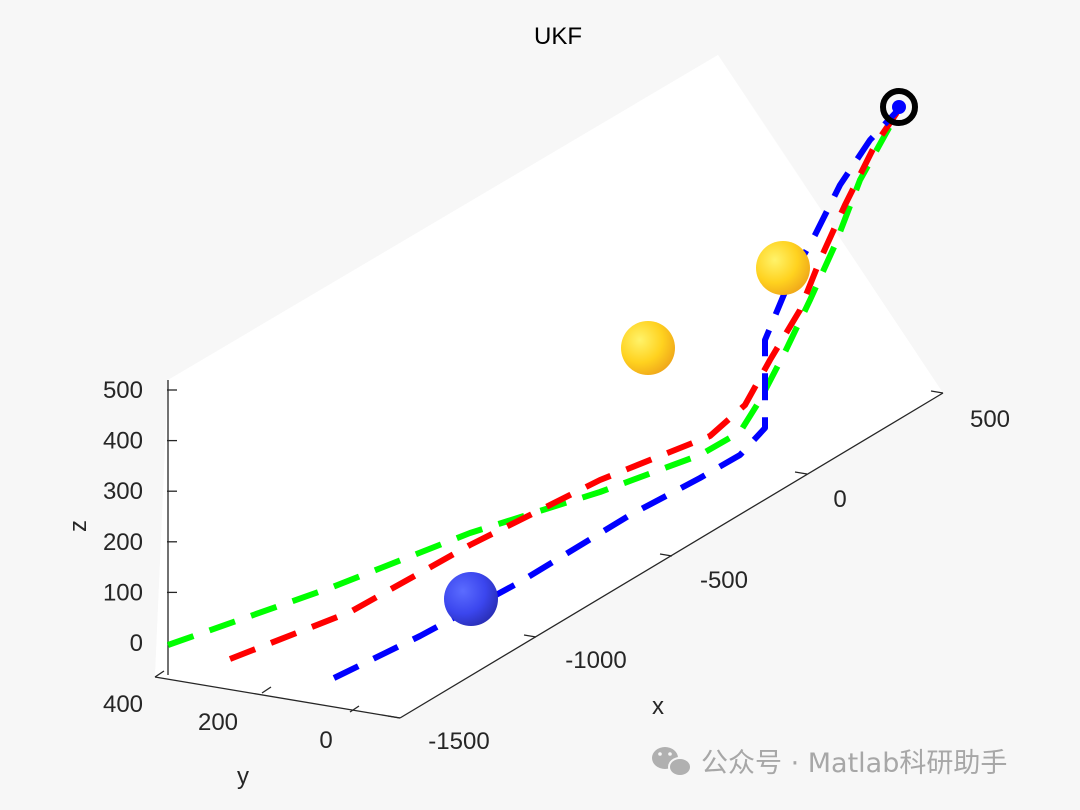 The image size is (1080, 810). Describe the element at coordinates (854, 763) in the screenshot. I see `watermark-text: 公众号 · Matlab科研助手` at that location.